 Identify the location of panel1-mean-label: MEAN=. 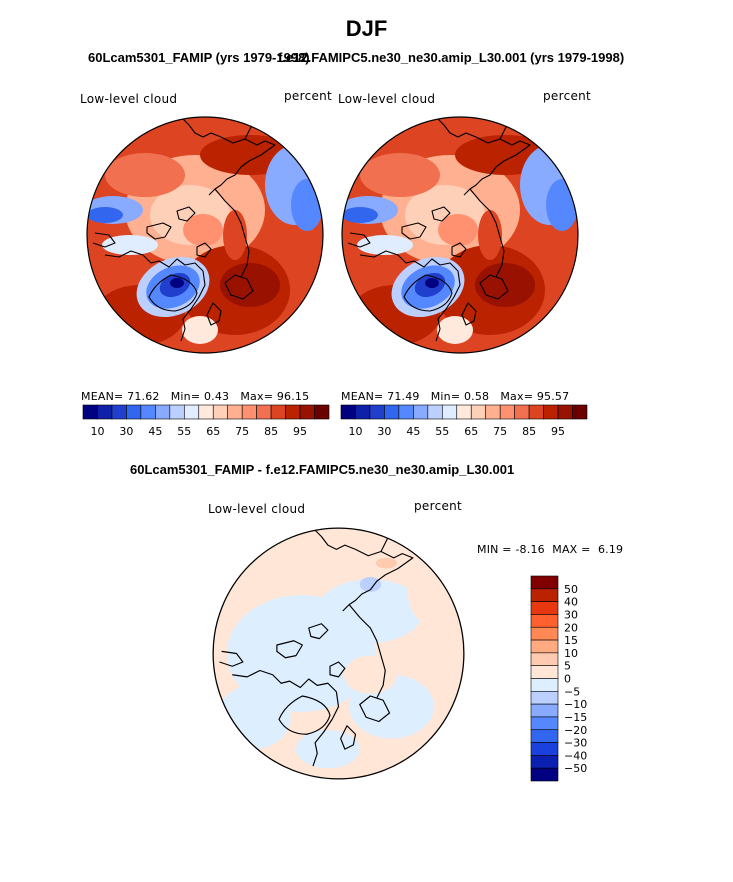
(102, 396).